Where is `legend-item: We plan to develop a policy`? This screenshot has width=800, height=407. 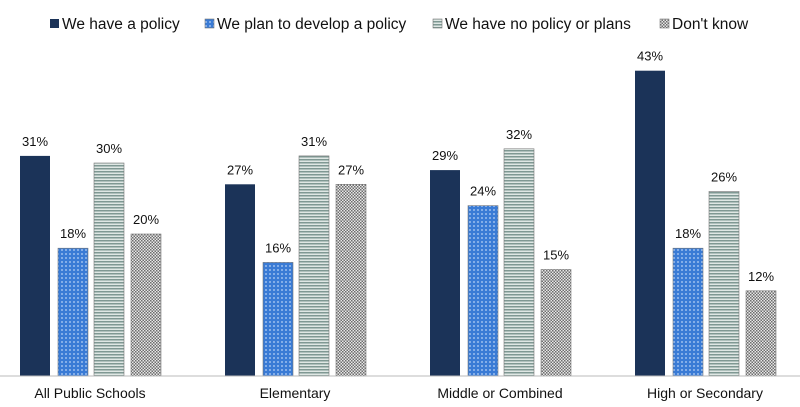 legend-item: We plan to develop a policy is located at coordinates (305, 24).